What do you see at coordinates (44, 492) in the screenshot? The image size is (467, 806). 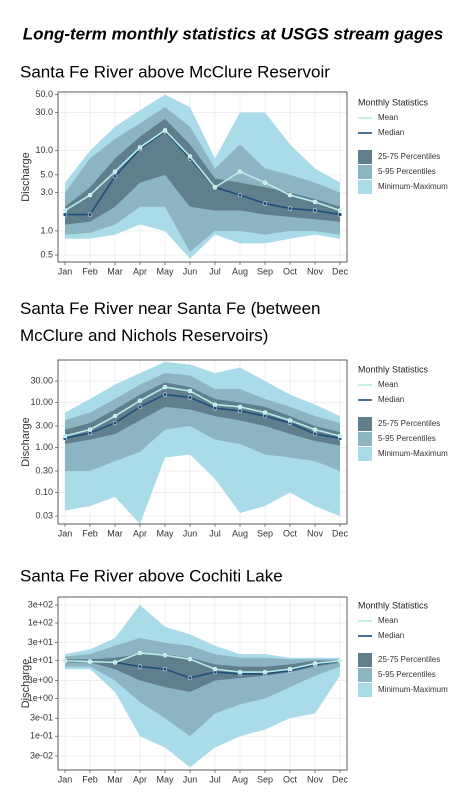 I see `y-tick-label: 0.10` at bounding box center [44, 492].